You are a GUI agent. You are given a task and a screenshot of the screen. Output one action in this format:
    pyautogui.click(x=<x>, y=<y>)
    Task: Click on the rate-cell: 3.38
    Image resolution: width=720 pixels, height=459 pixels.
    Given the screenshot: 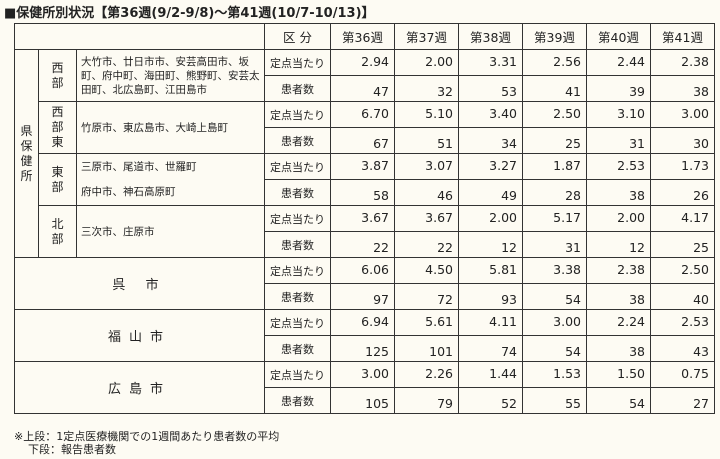 What is the action you would take?
    pyautogui.click(x=554, y=270)
    